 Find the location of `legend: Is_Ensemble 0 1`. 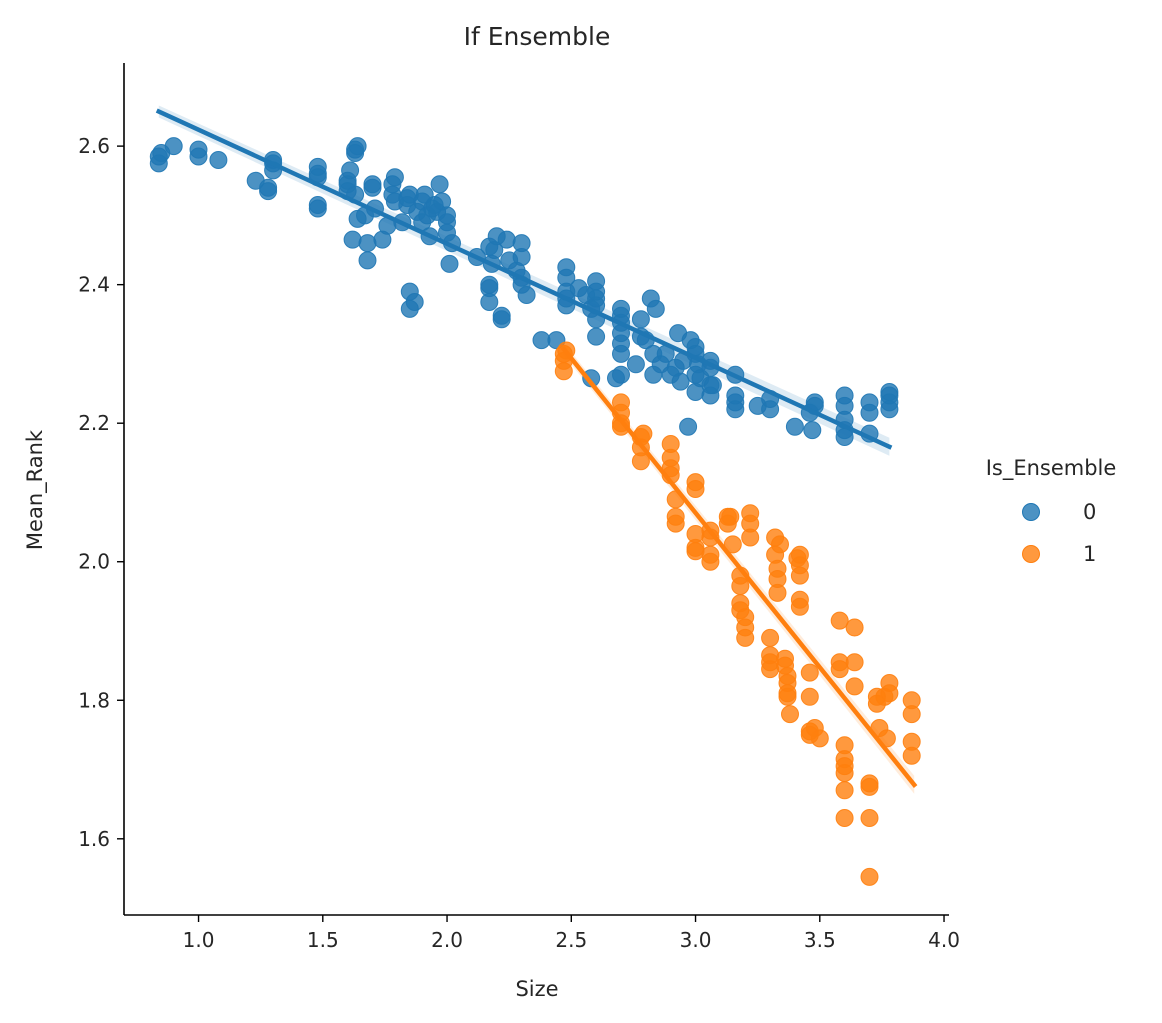

legend: Is_Ensemble 0 1 is located at coordinates (1051, 511).